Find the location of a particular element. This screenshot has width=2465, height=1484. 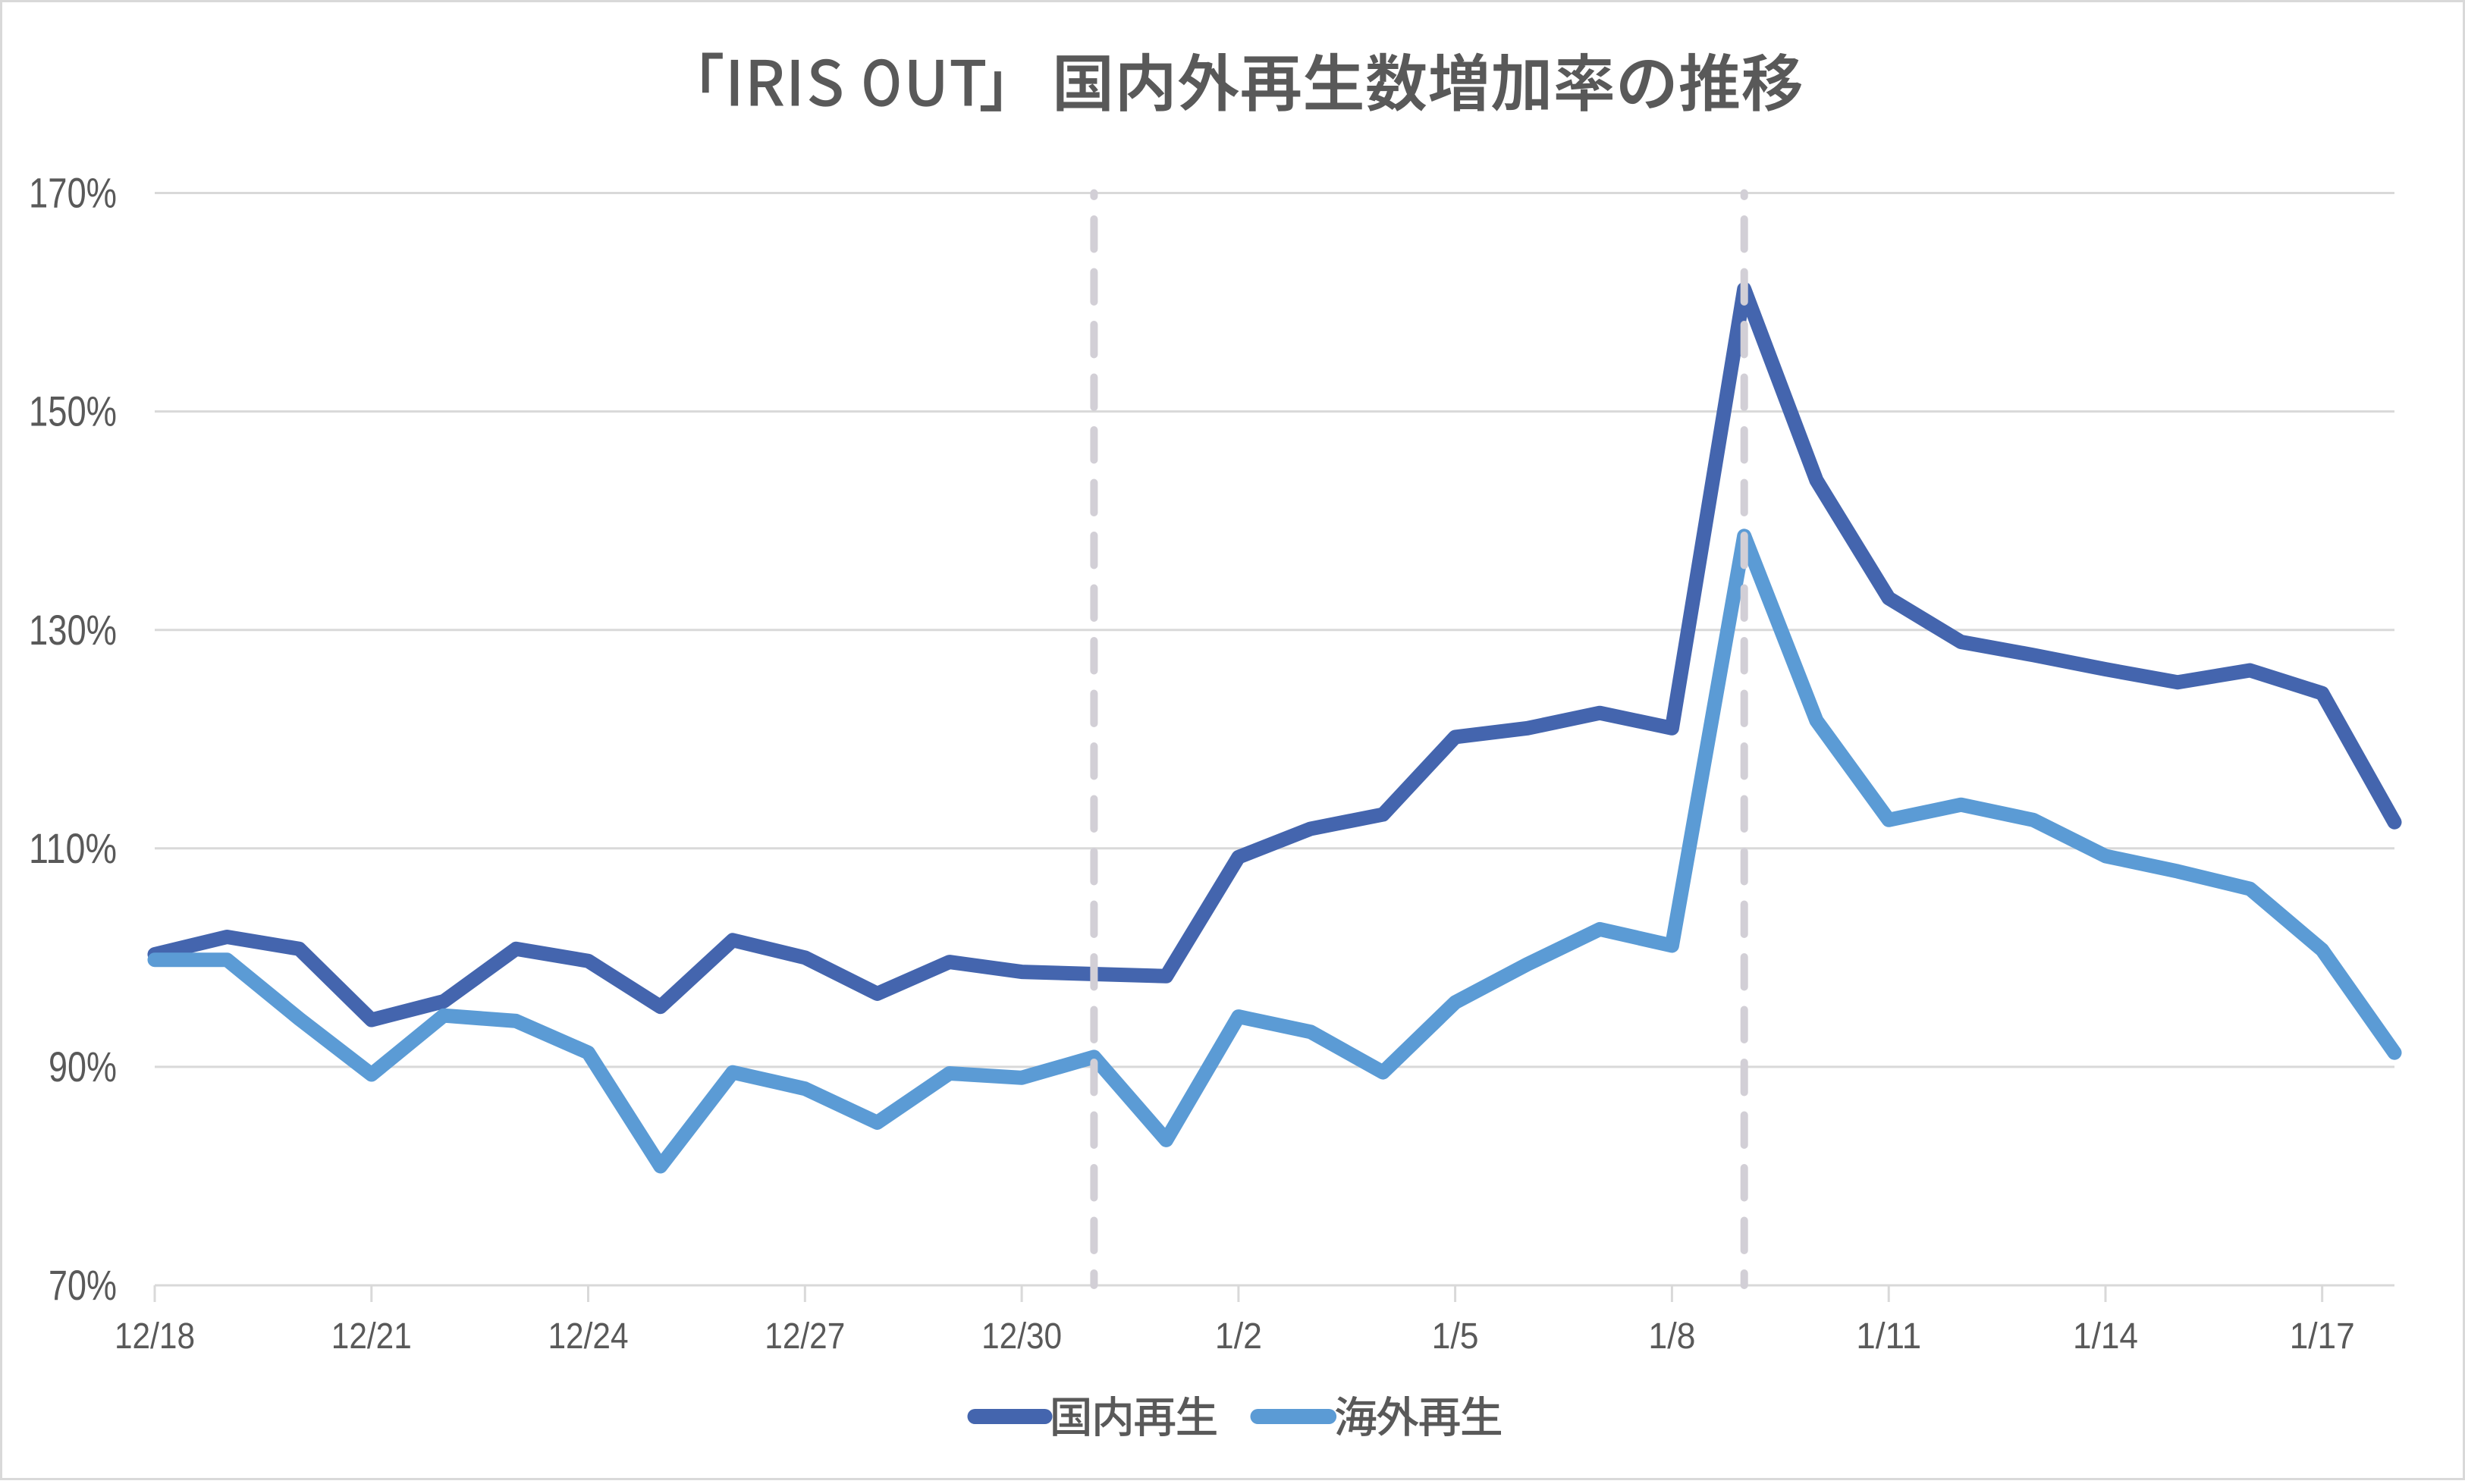

svg-text: 12/21 is located at coordinates (371, 1337).